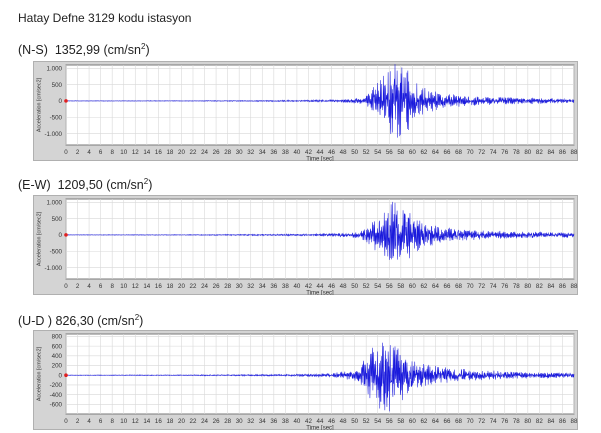  Describe the element at coordinates (562, 421) in the screenshot. I see `x-tick-label: 86` at that location.